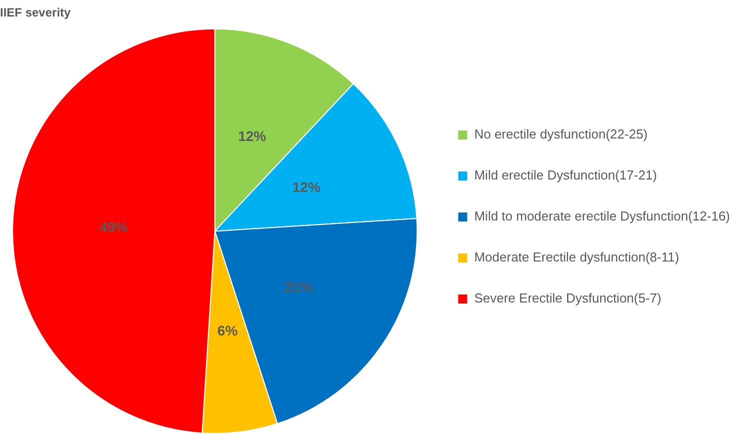  I want to click on data-label: 21%, so click(299, 286).